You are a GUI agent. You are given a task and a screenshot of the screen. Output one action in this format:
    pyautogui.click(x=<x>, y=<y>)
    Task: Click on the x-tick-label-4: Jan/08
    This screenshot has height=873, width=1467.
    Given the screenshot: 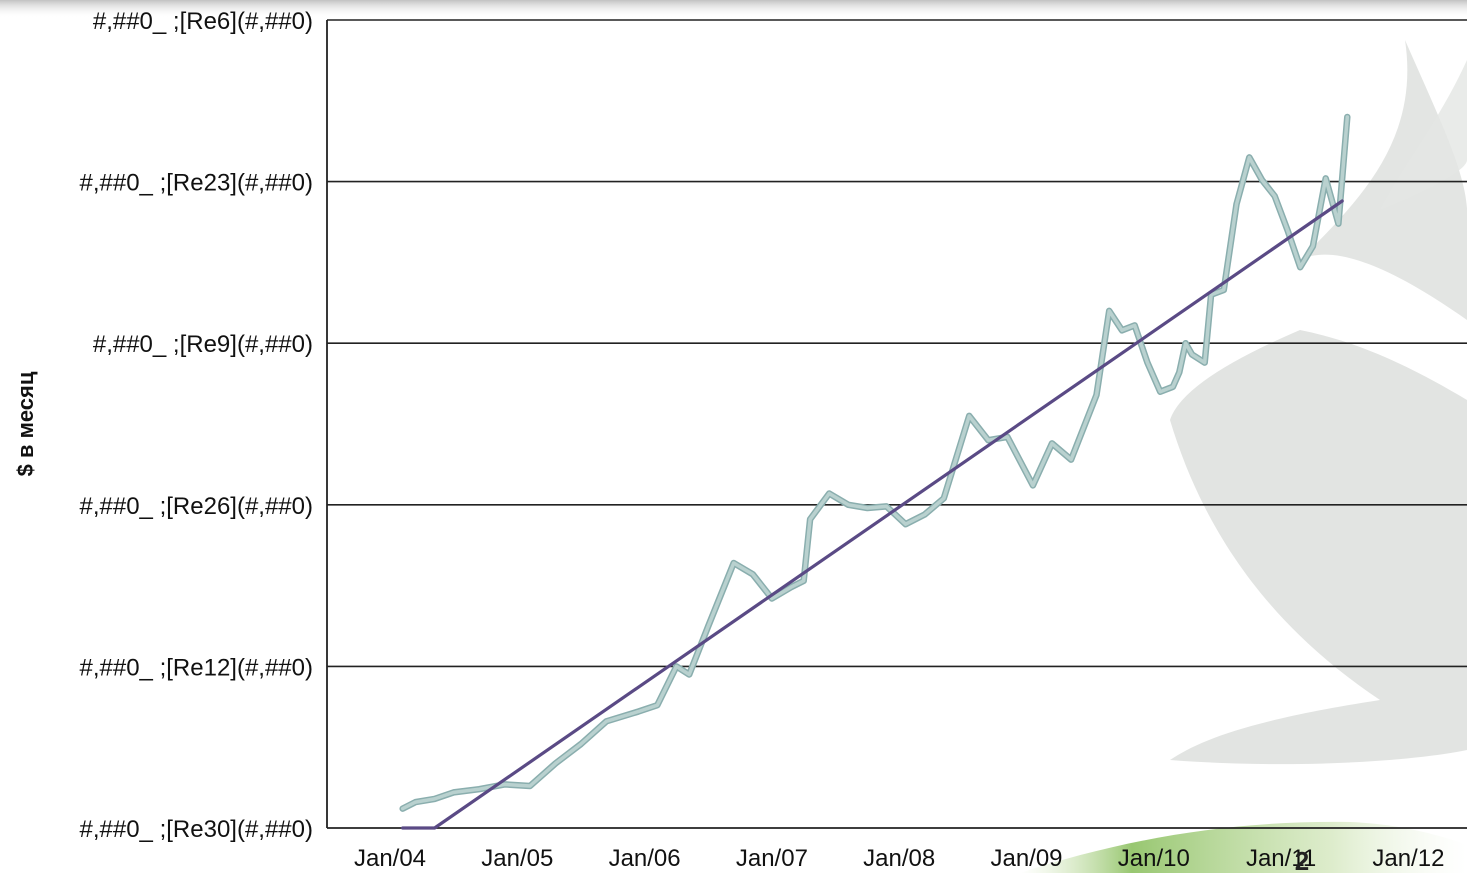 What is the action you would take?
    pyautogui.click(x=899, y=858)
    